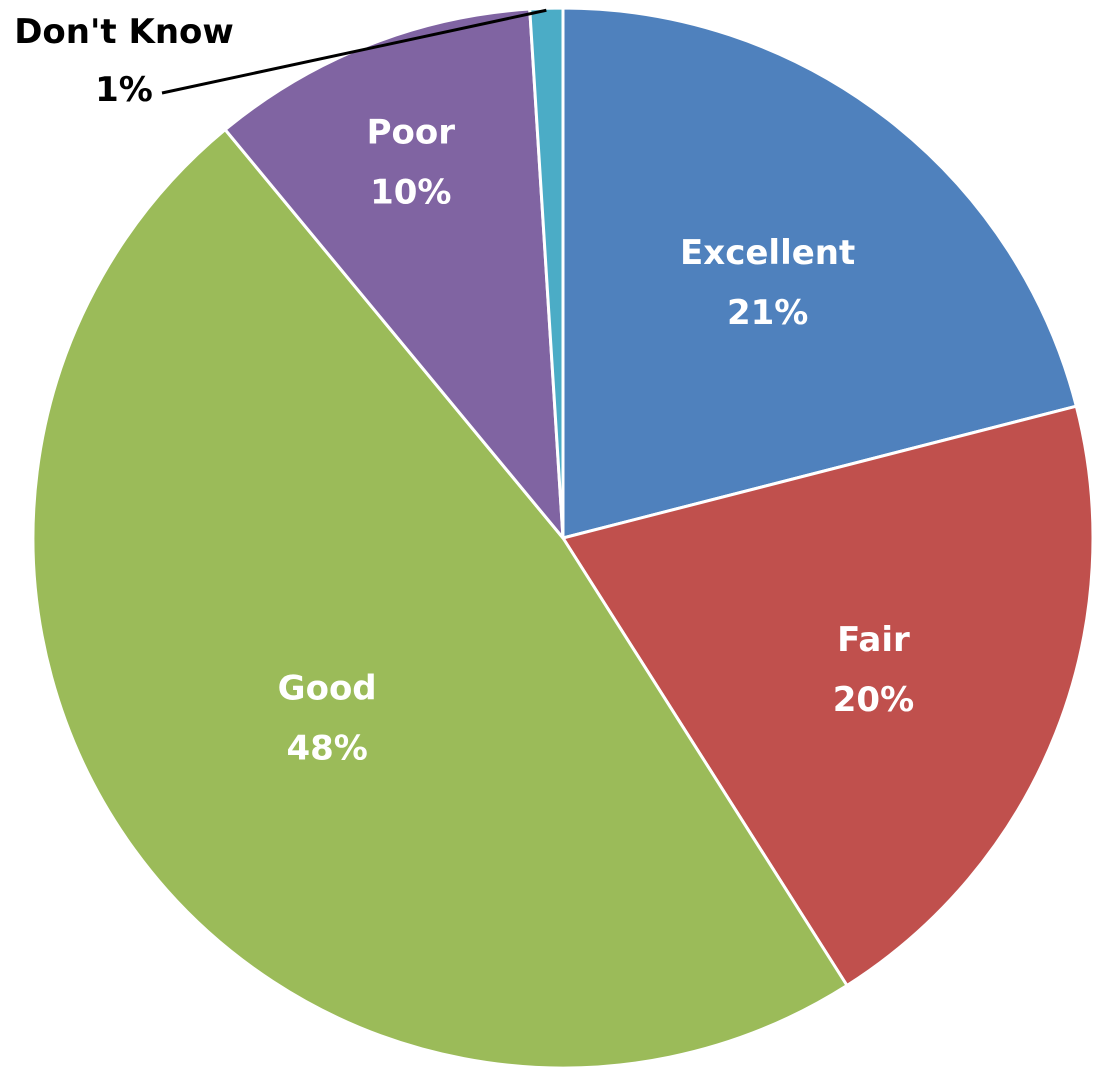  I want to click on slice-value-excellent: 21%, so click(767, 313).